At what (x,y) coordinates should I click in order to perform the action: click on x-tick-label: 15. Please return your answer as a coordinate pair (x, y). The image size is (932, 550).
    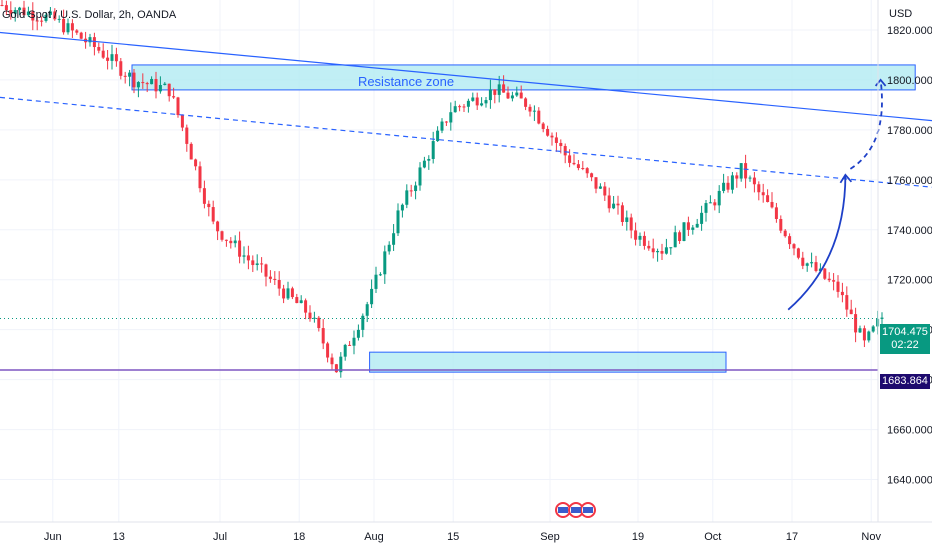
    Looking at the image, I should click on (453, 537).